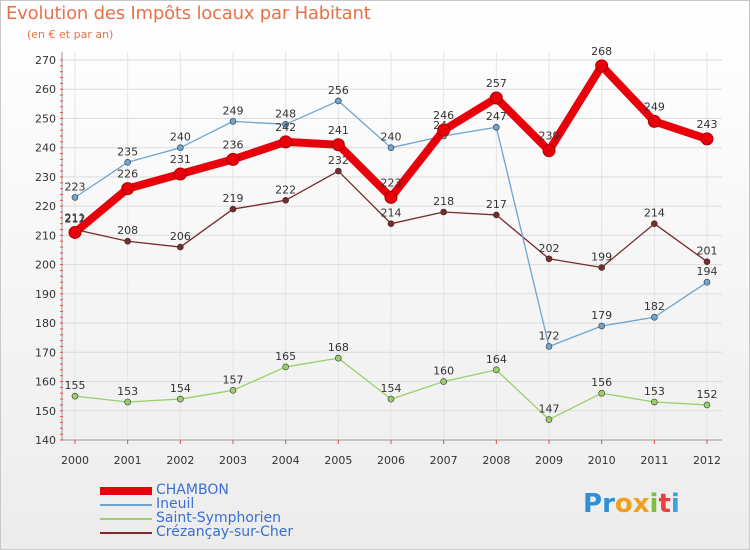 This screenshot has height=550, width=750. Describe the element at coordinates (496, 116) in the screenshot. I see `data-label: 247` at that location.